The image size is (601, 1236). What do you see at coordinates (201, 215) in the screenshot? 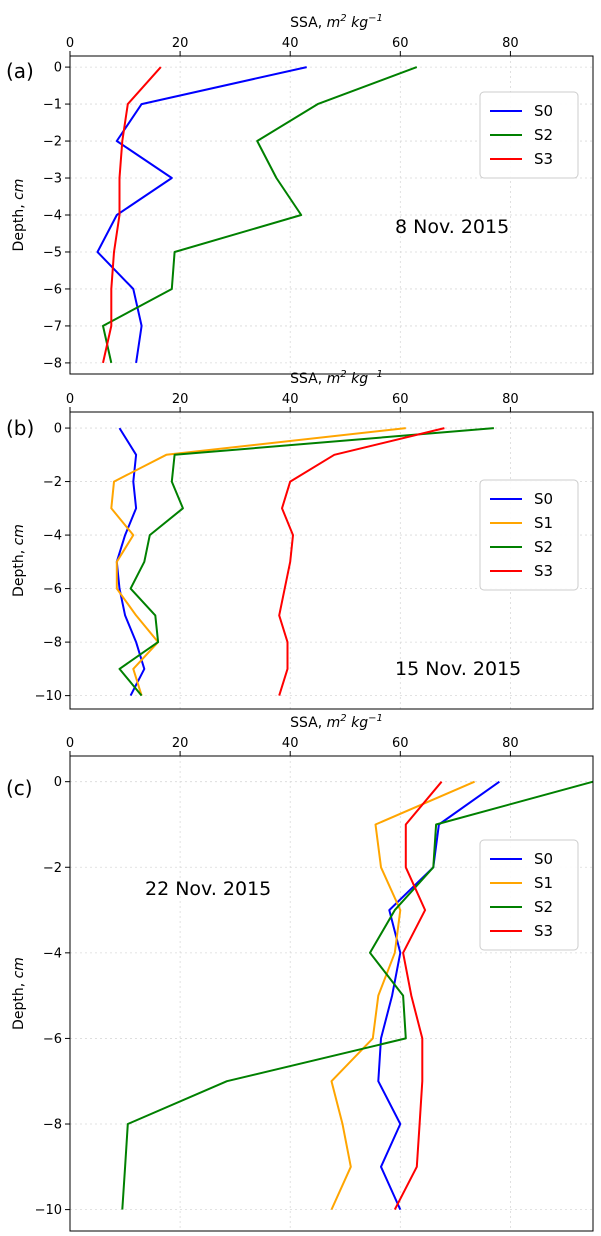
I see `series-line-s0` at bounding box center [201, 215].